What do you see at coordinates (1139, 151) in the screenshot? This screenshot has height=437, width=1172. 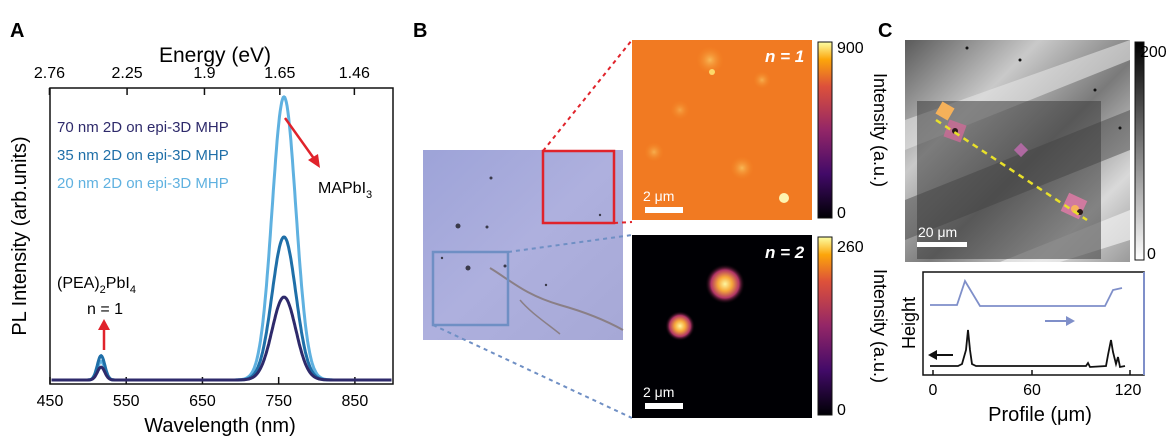 I see `colorbar-afm` at bounding box center [1139, 151].